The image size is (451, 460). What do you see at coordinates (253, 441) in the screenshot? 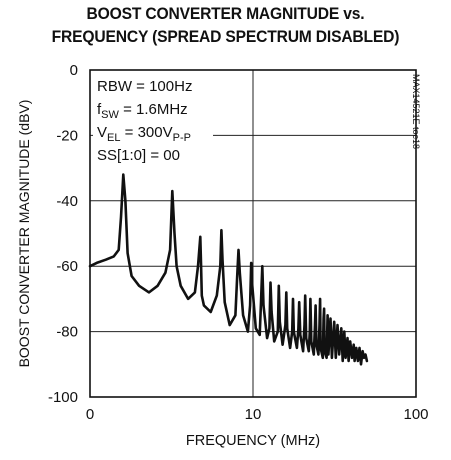
I see `x-axis-label: FREQUENCY (MHz)` at bounding box center [253, 441].